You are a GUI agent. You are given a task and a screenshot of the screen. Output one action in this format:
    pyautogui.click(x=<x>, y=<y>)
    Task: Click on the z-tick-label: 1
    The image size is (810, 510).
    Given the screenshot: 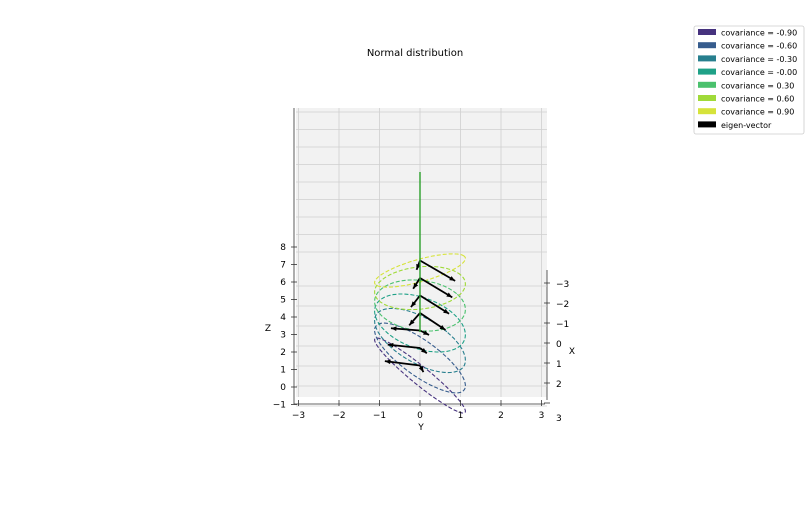 What is the action you would take?
    pyautogui.click(x=283, y=371)
    